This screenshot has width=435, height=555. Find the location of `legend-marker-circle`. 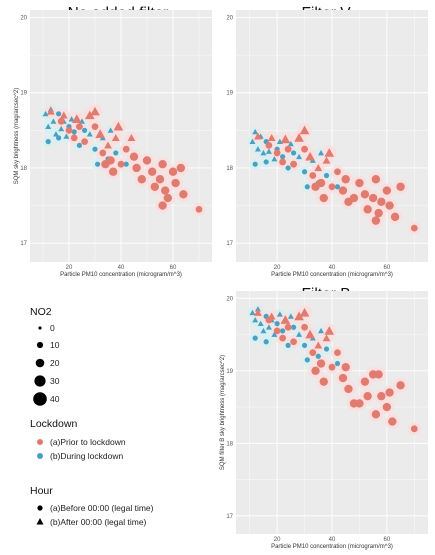

legend-marker-circle is located at coordinates (40, 508).